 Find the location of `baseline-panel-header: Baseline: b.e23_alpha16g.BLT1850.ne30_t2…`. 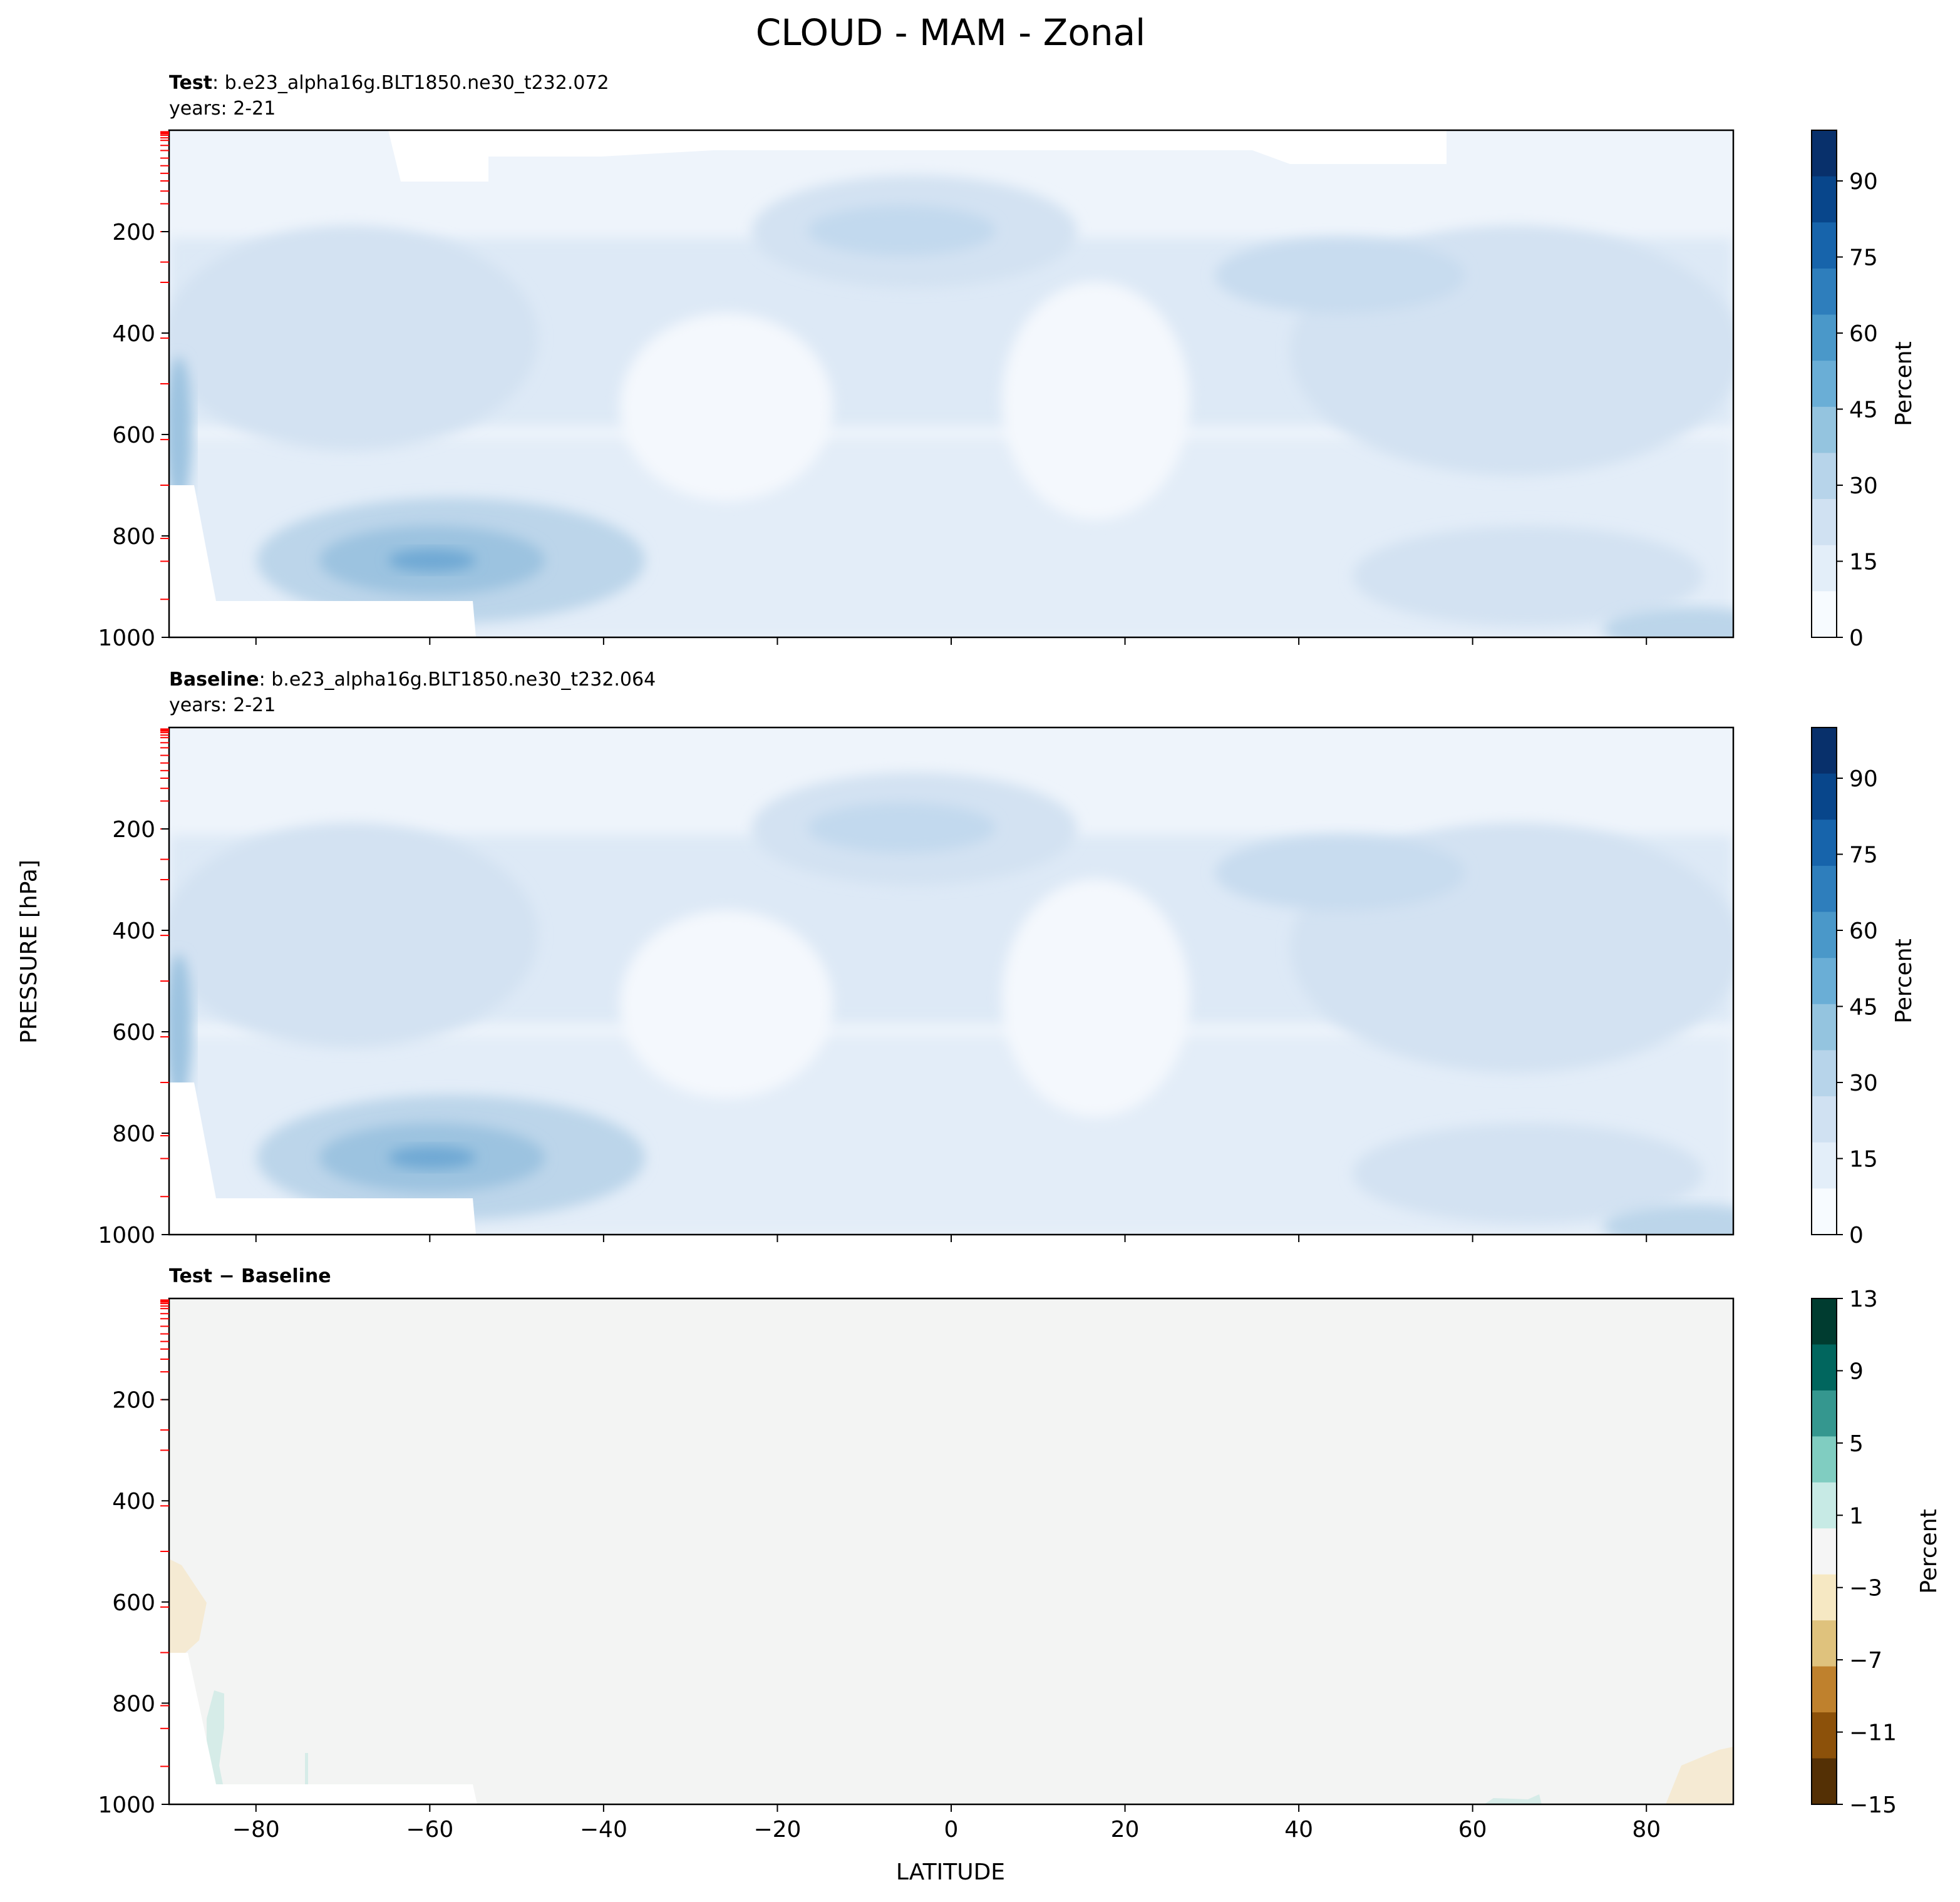

baseline-panel-header: Baseline: b.e23_alpha16g.BLT1850.ne30_t2… is located at coordinates (412, 680).